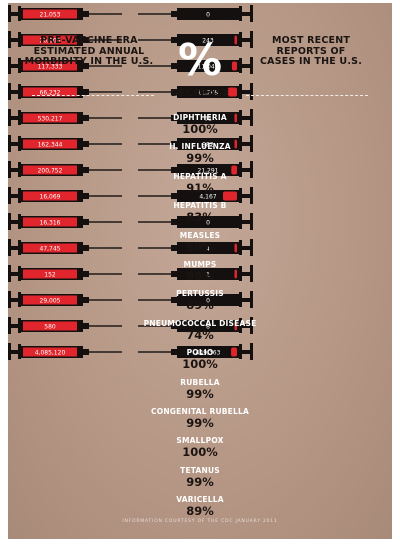 The image size is (400, 544). I want to click on recent-cases-syringe: 1, so click(195, 273).